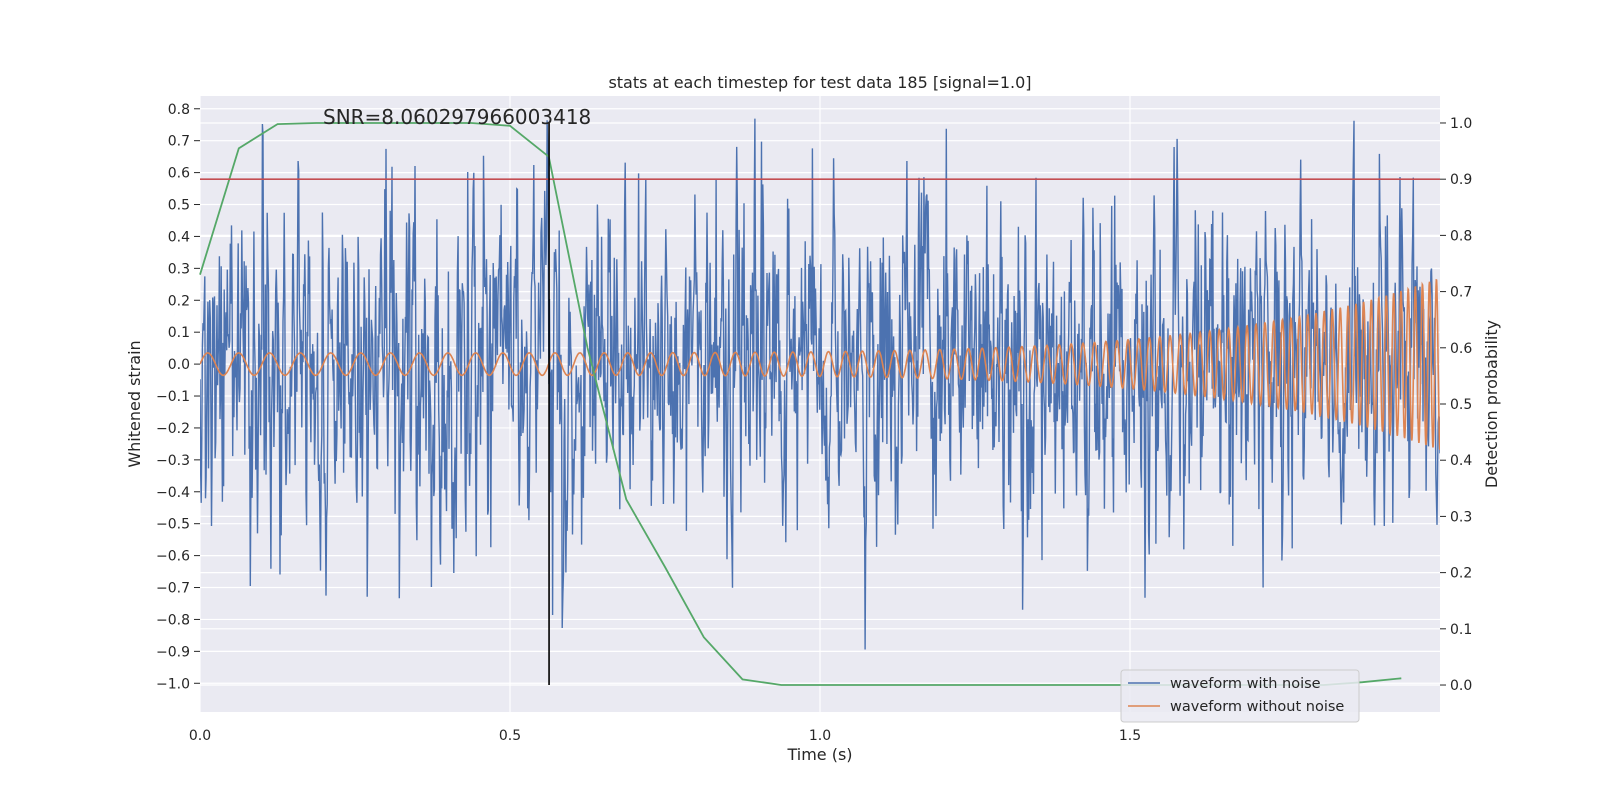  What do you see at coordinates (179, 365) in the screenshot?
I see `y-tick-label: 0.0` at bounding box center [179, 365].